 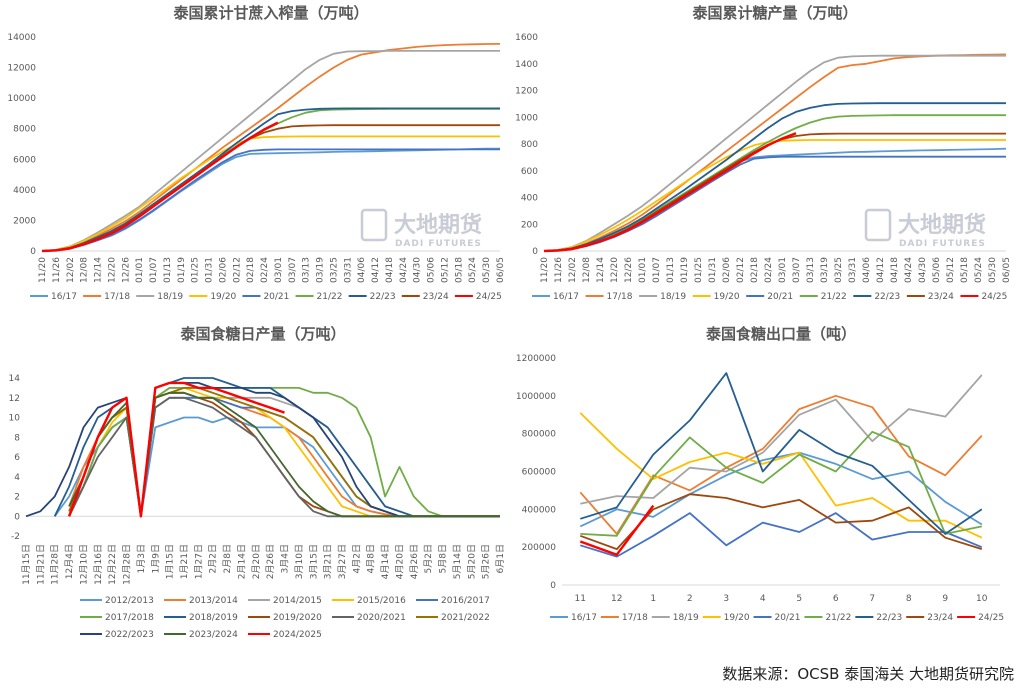 I want to click on x-tick-label: 1月27日, so click(x=198, y=561).